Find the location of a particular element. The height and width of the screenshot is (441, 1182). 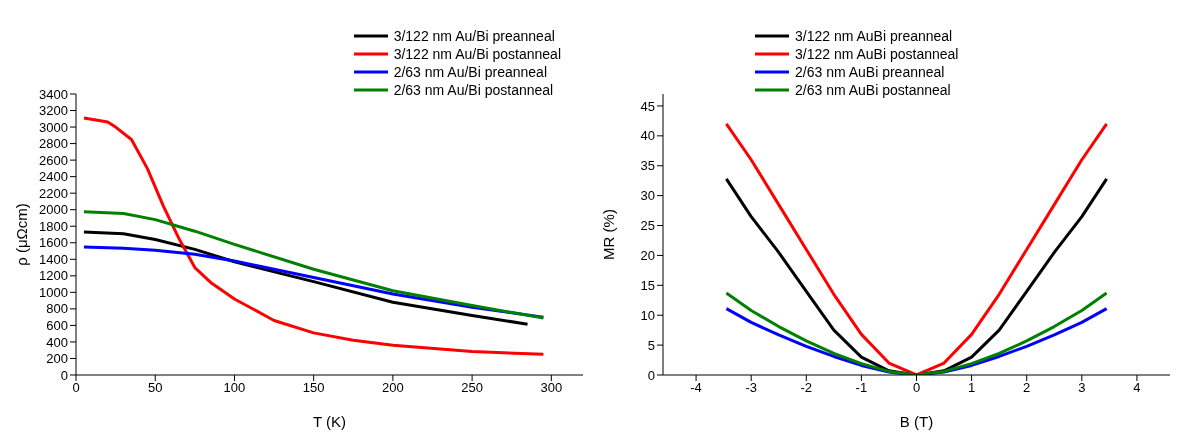

y-tick-label: 2200 is located at coordinates (53, 193).